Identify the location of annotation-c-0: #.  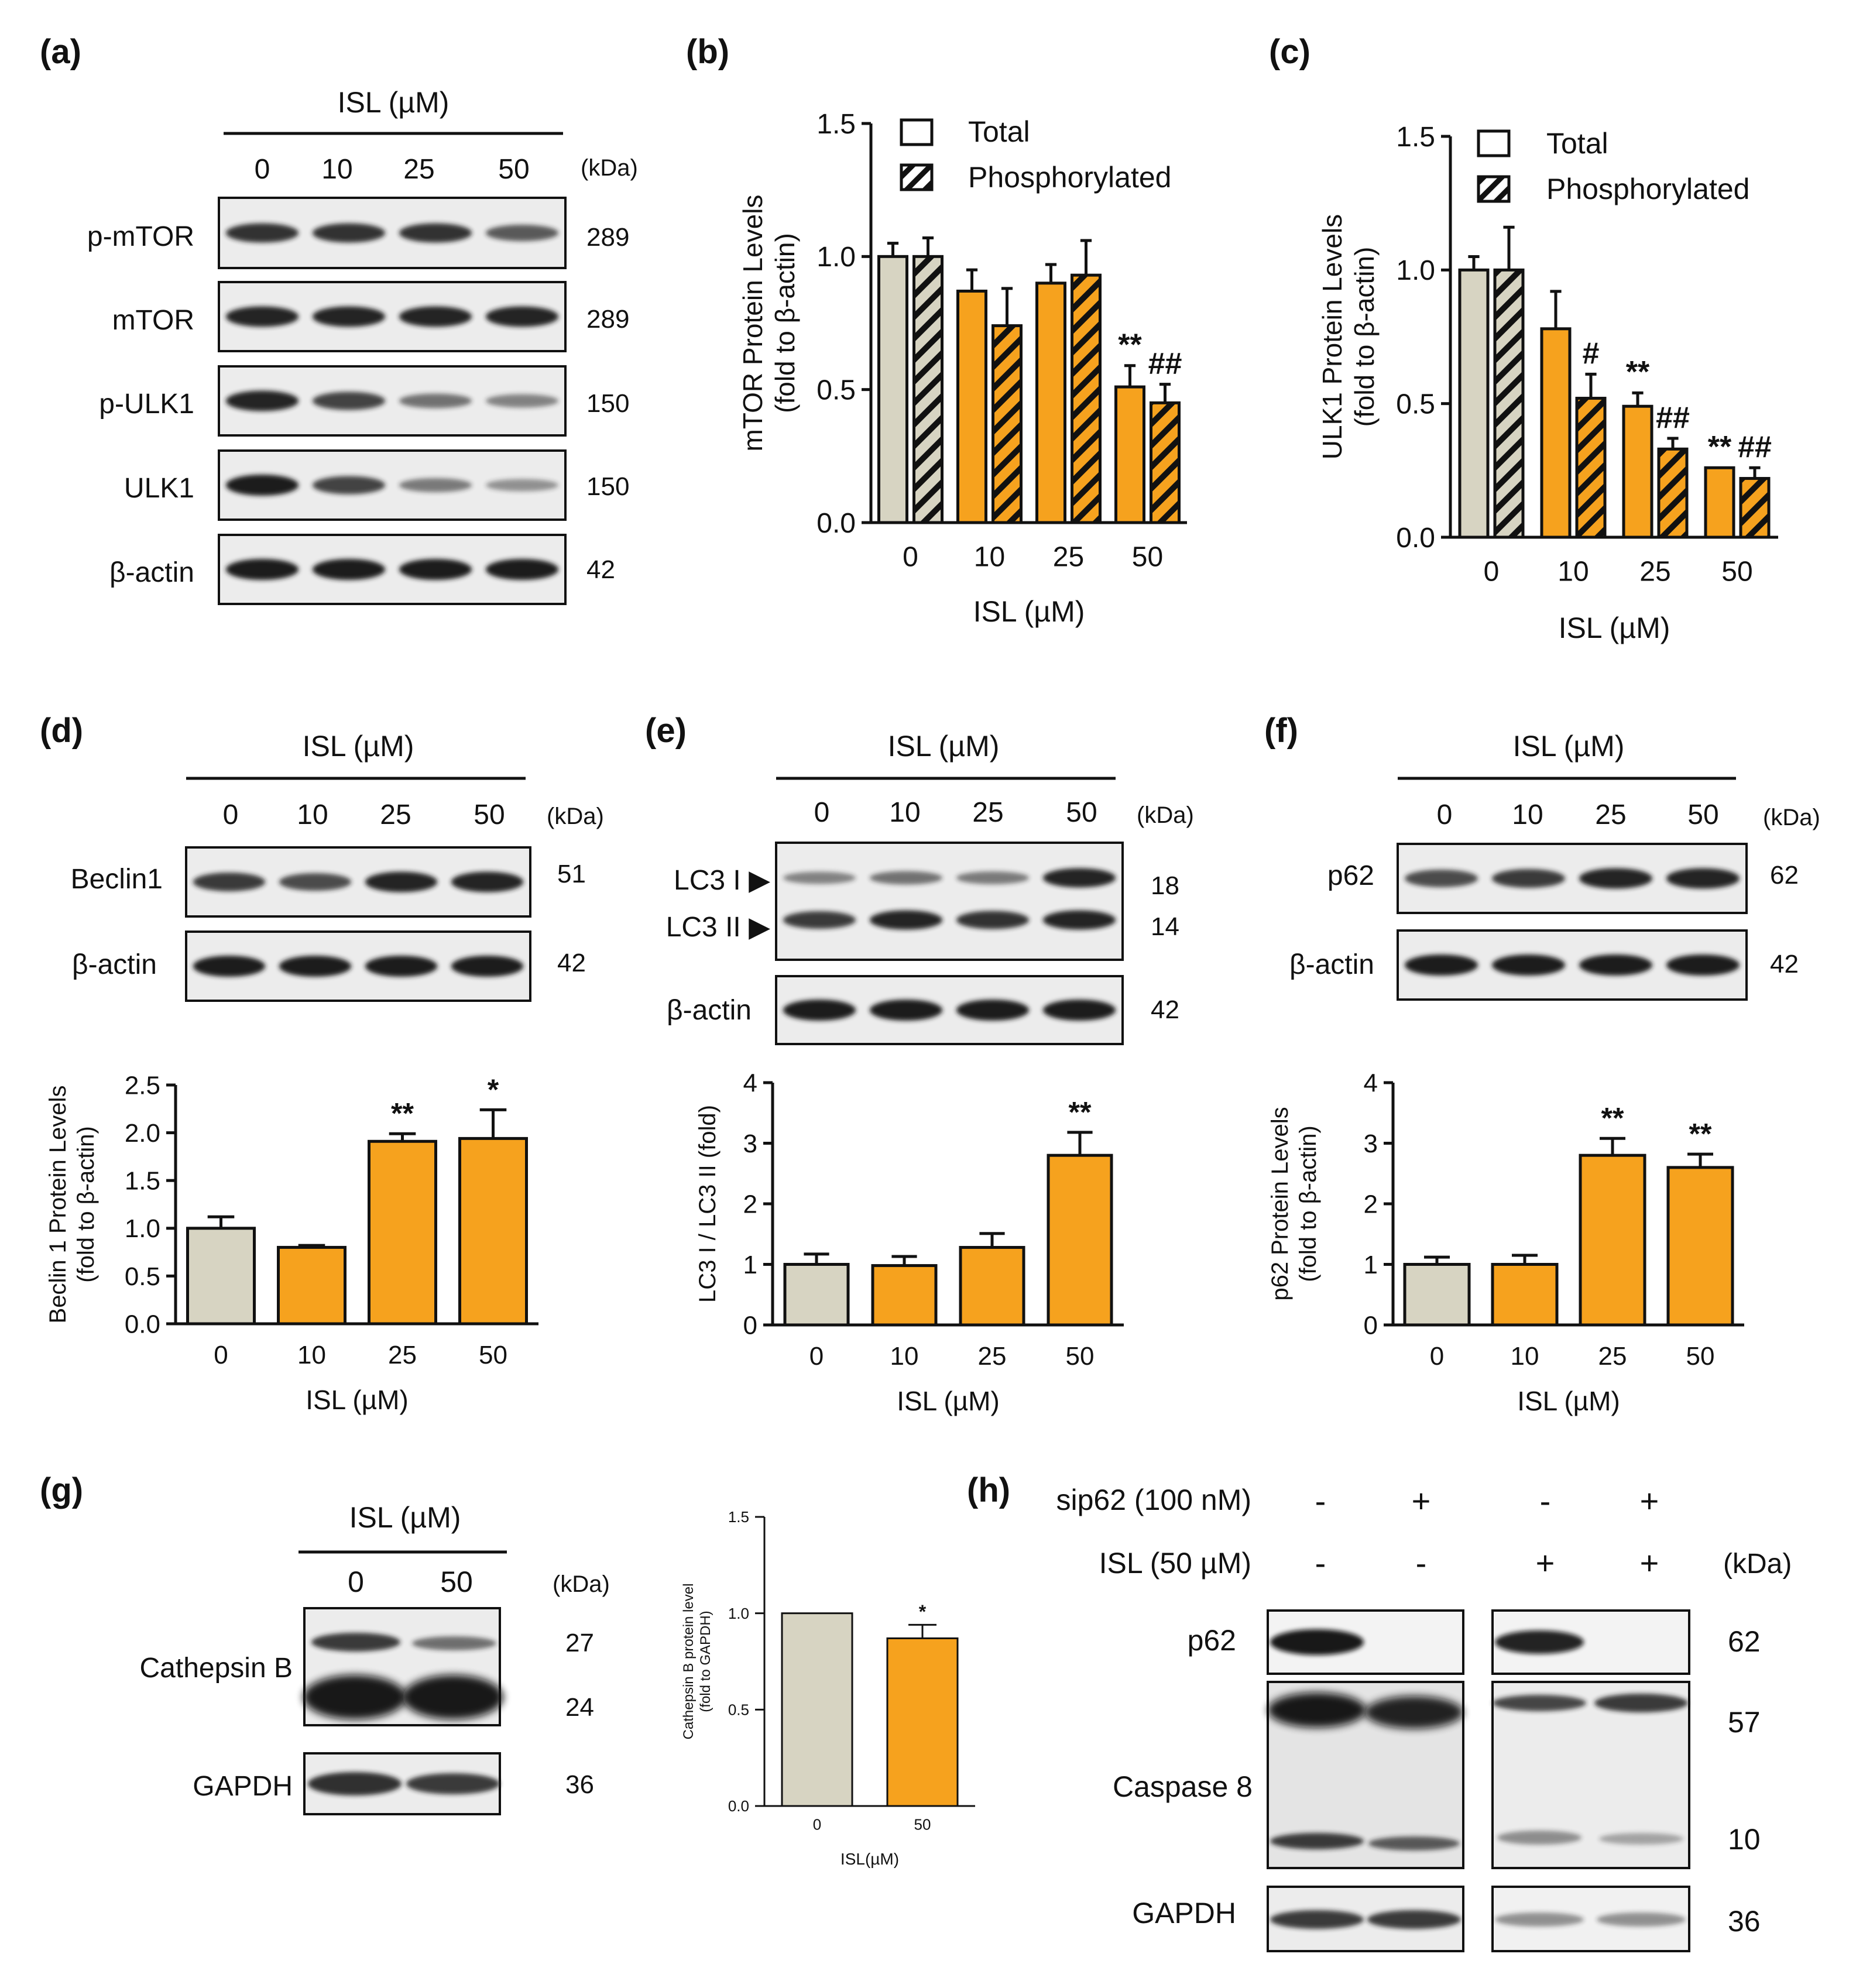
(1591, 353).